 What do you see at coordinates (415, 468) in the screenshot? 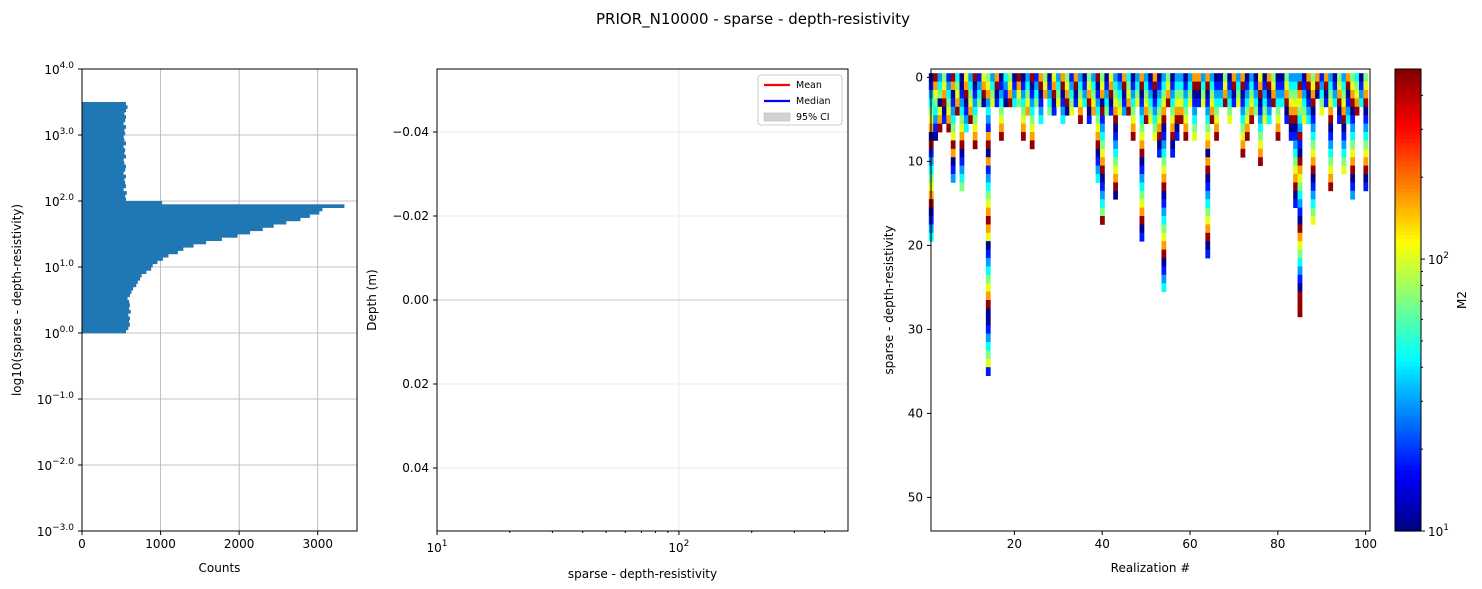
I see `y-tick-label: 0.04` at bounding box center [415, 468].